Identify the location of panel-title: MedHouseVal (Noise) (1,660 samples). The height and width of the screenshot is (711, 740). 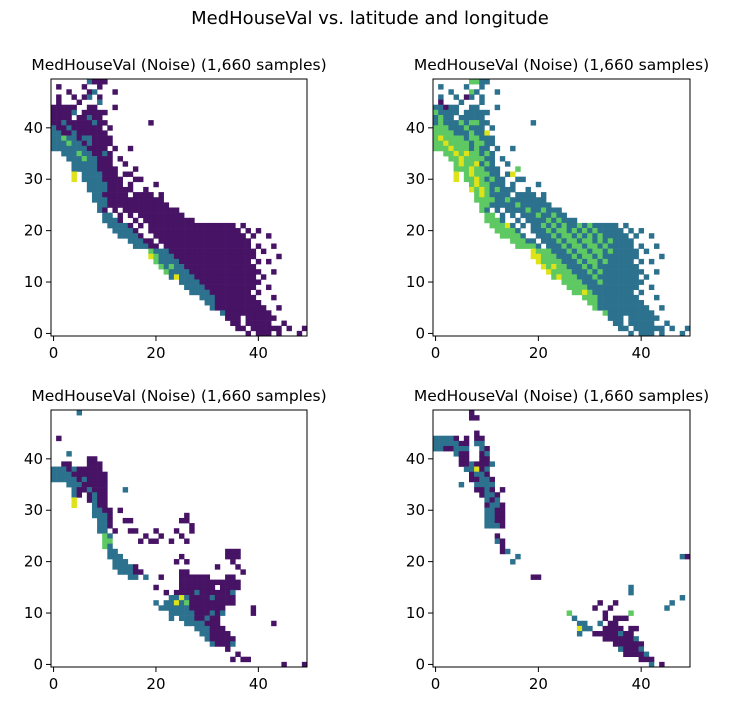
(561, 396).